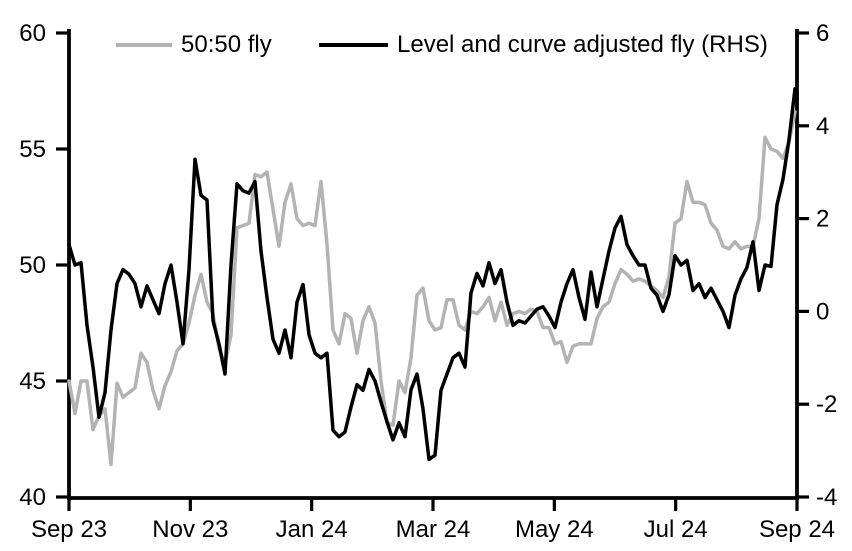 This screenshot has height=551, width=852. Describe the element at coordinates (32, 33) in the screenshot. I see `left-axis-tick-label: 60` at that location.